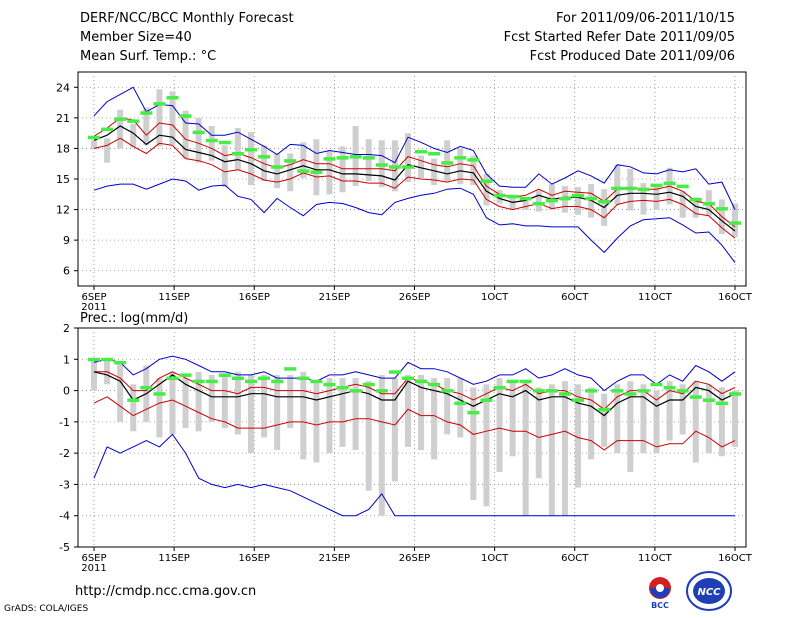 This screenshot has height=618, width=800. I want to click on series-lower-line, so click(414, 188).